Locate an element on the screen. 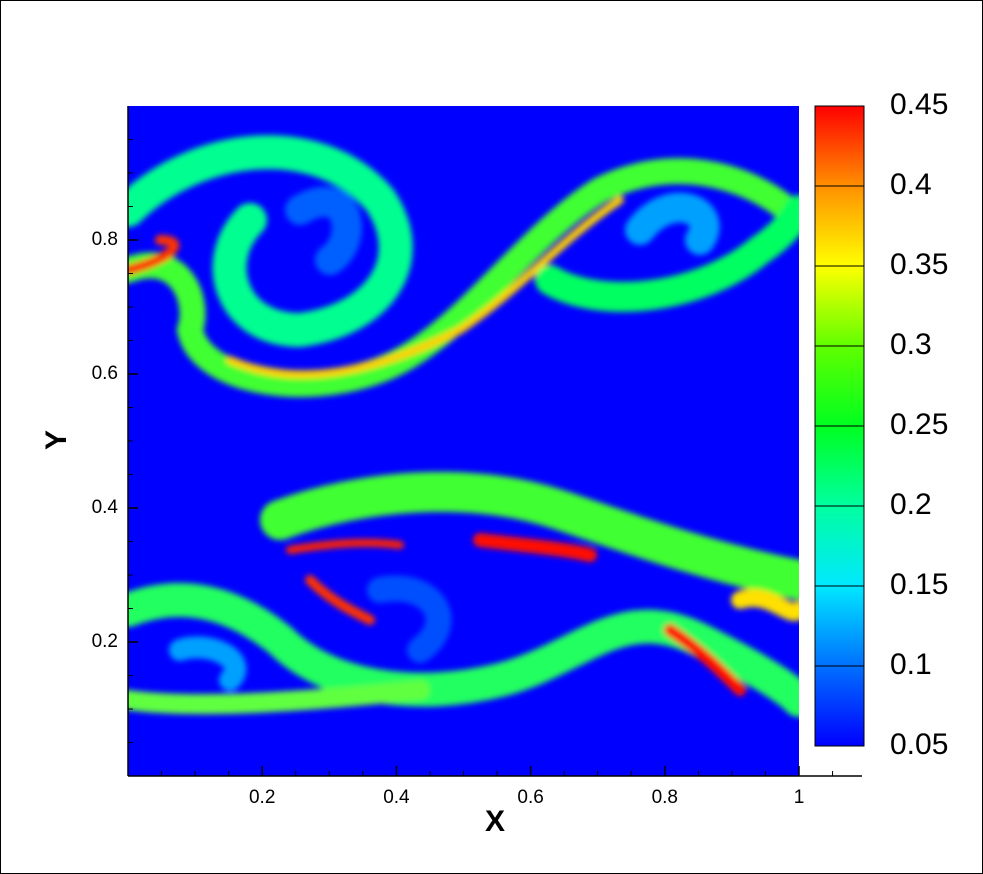 The width and height of the screenshot is (983, 874). colorbar-label: 0.4 is located at coordinates (911, 184).